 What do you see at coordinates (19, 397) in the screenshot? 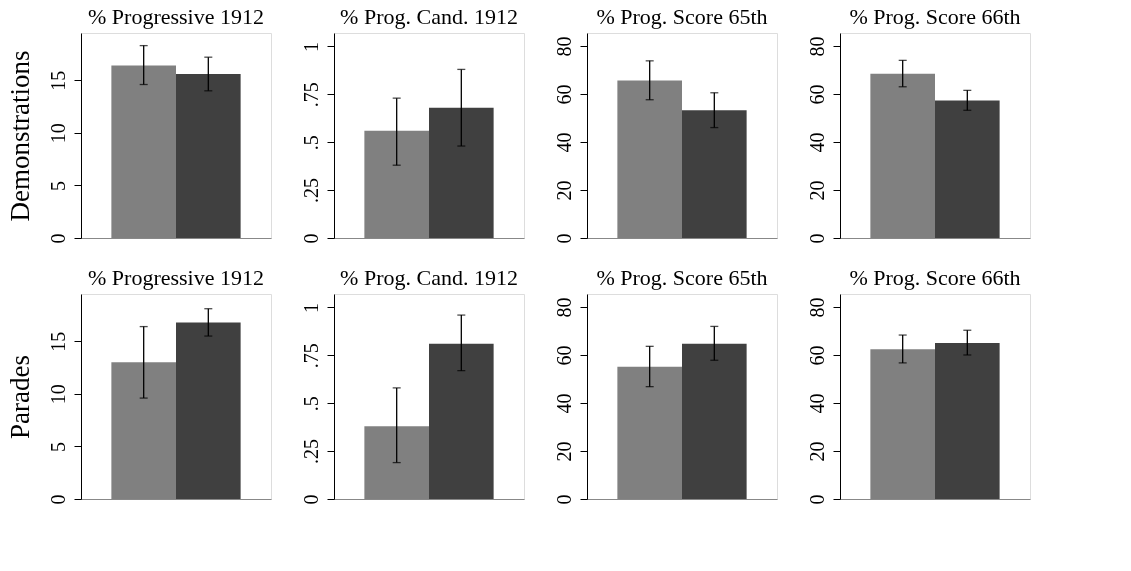
I see `y-axis-title: Parades` at bounding box center [19, 397].